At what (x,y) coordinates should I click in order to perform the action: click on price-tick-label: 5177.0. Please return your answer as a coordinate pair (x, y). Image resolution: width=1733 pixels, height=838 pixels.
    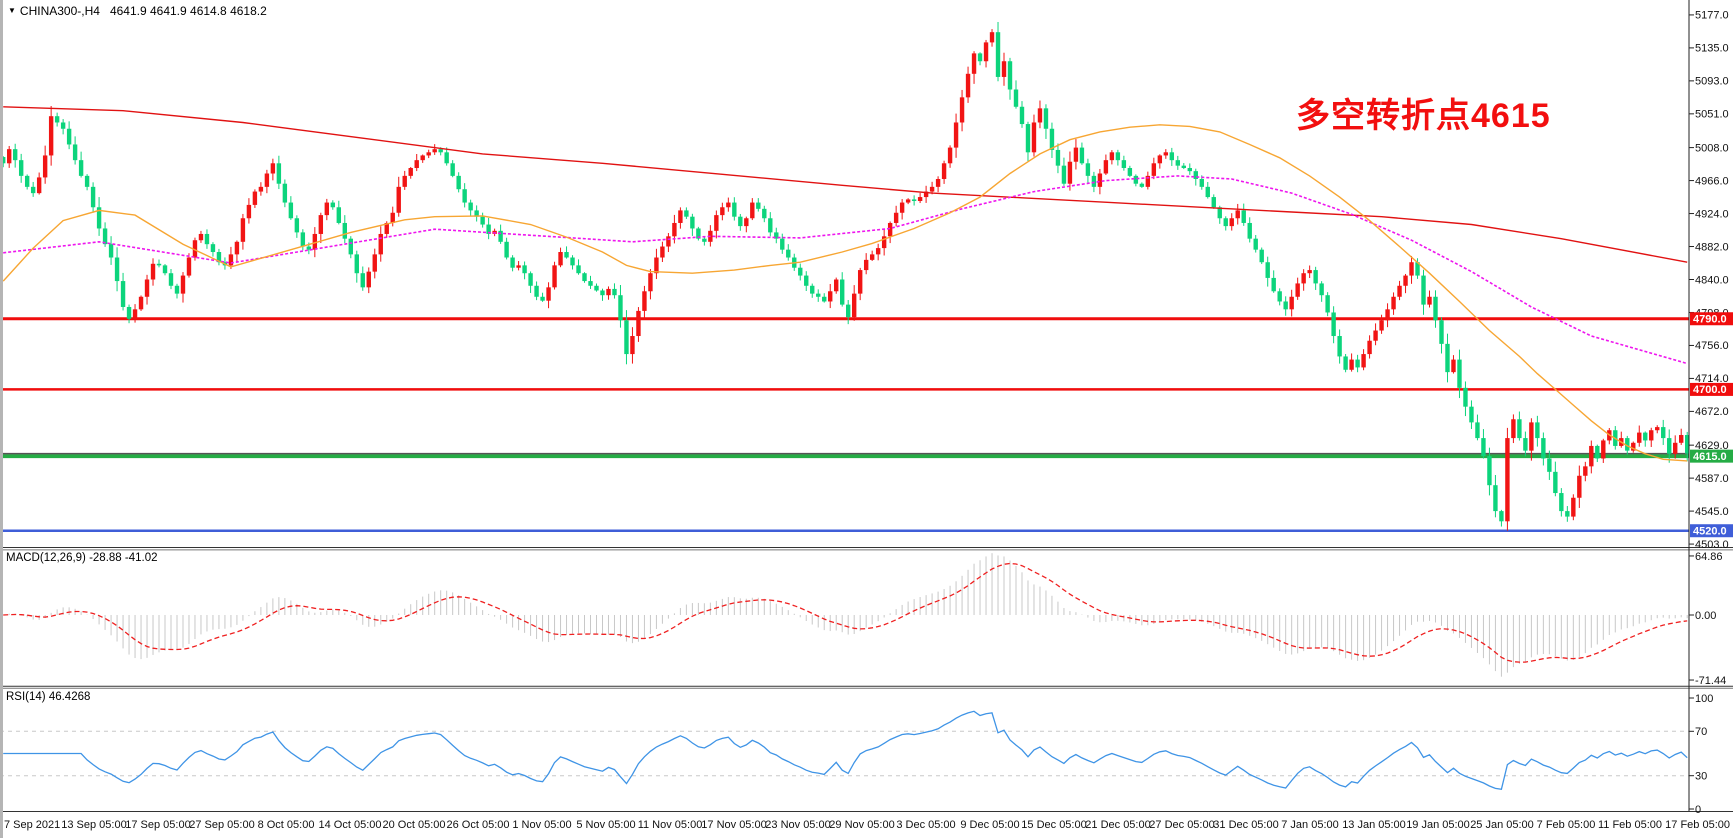
    Looking at the image, I should click on (1712, 16).